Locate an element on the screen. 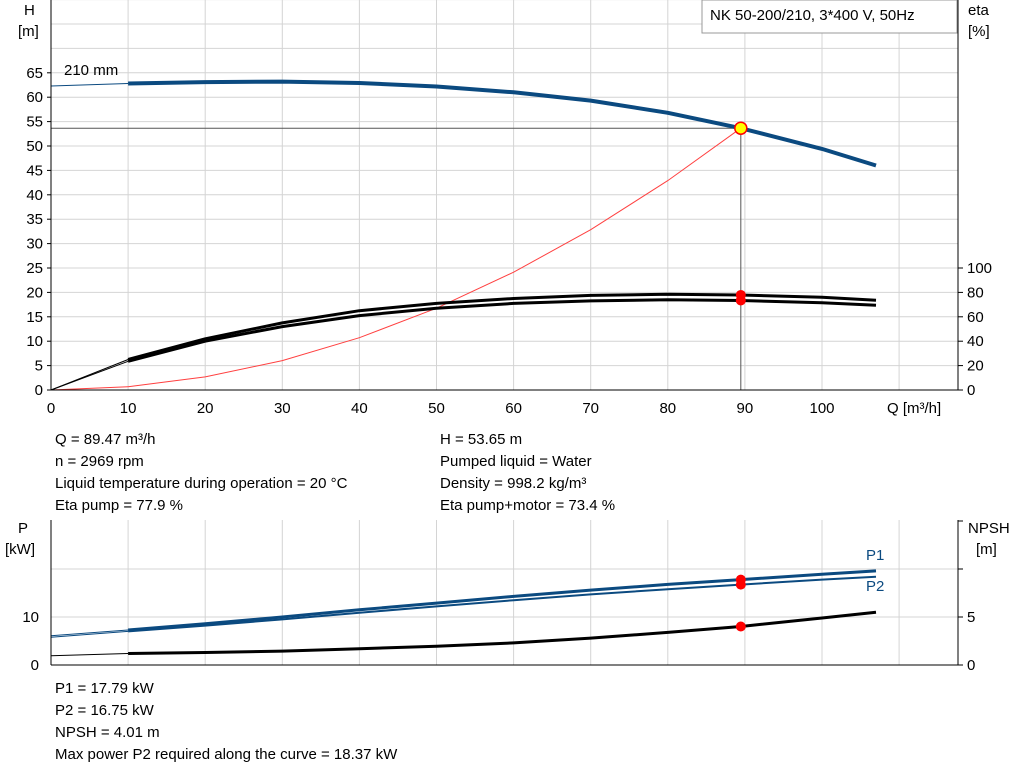 This screenshot has width=1024, height=781. p-axis-label: P is located at coordinates (23, 528).